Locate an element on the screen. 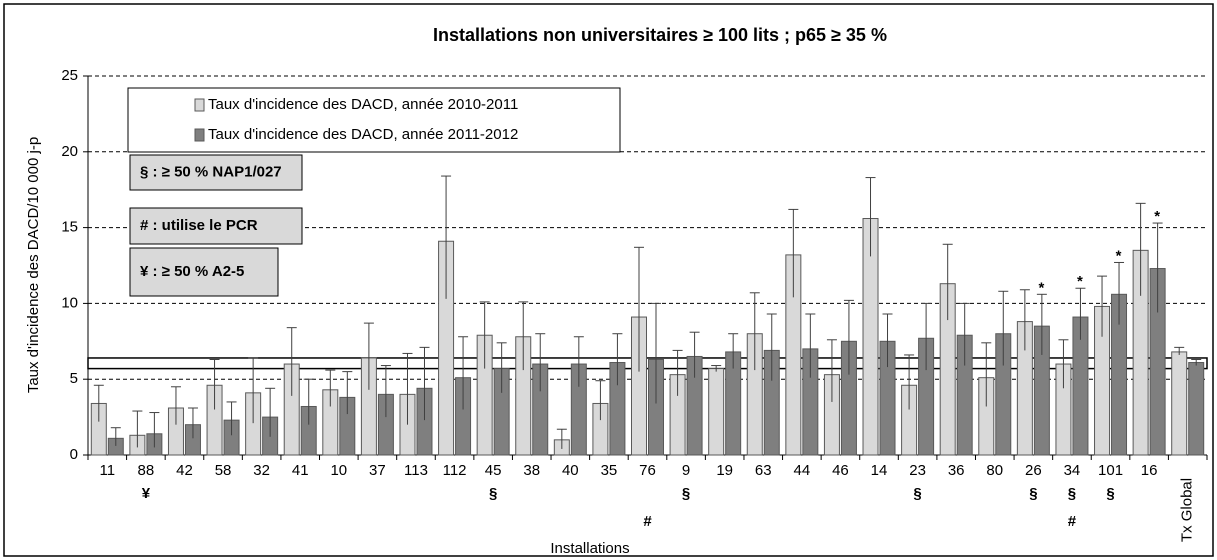 The width and height of the screenshot is (1217, 560). x-tick-label: 26 is located at coordinates (1033, 470).